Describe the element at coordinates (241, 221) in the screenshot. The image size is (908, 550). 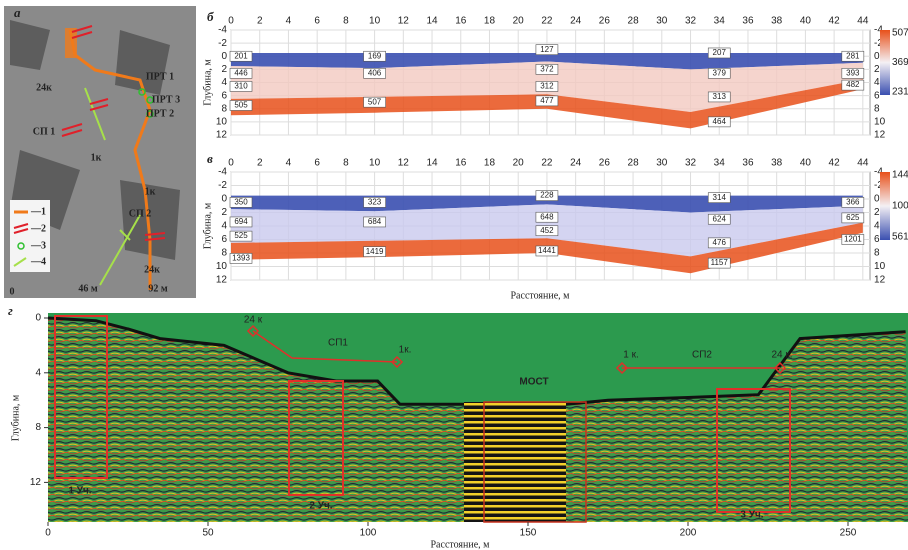
I see `value-label: 694` at that location.